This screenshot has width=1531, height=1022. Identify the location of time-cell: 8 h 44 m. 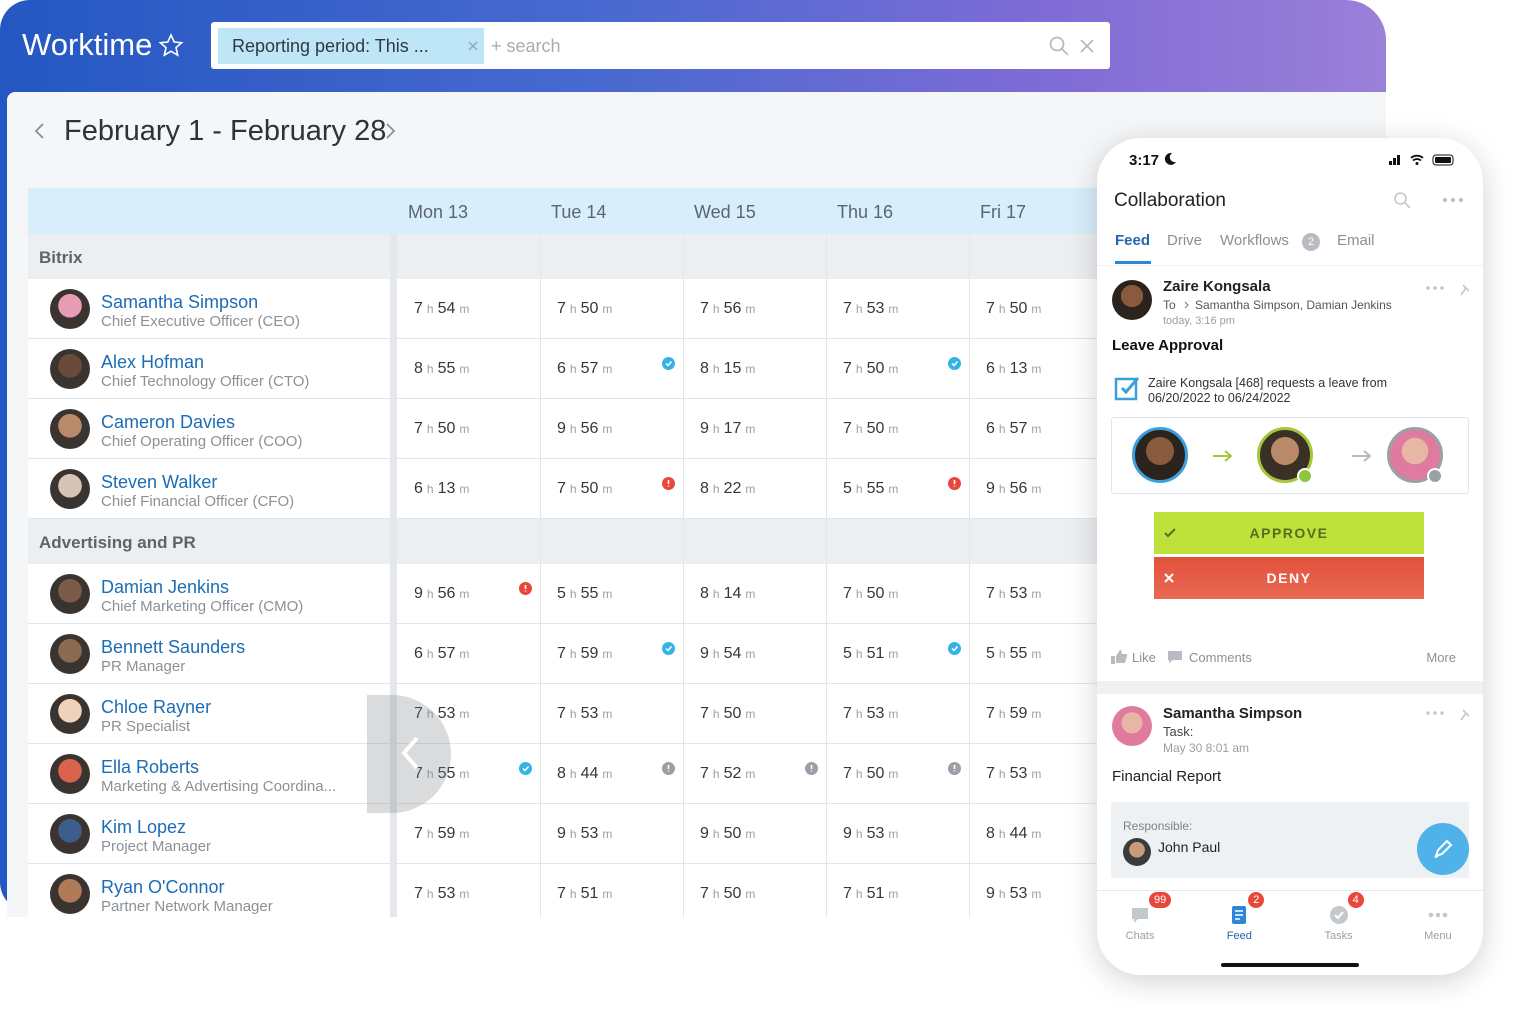
(586, 774).